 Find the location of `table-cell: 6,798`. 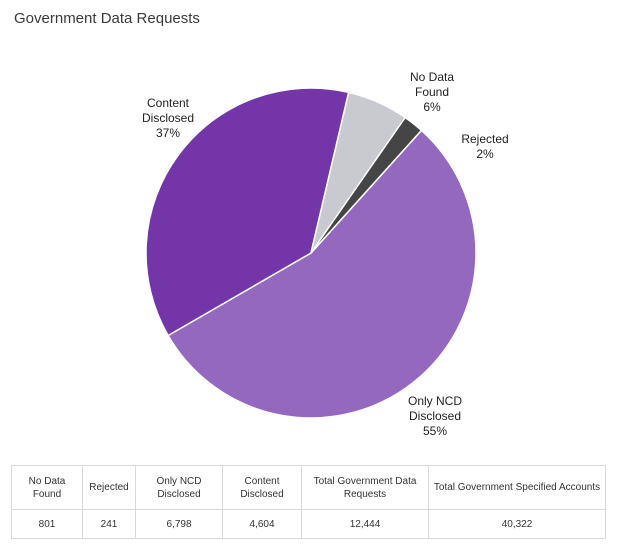

table-cell: 6,798 is located at coordinates (179, 524).